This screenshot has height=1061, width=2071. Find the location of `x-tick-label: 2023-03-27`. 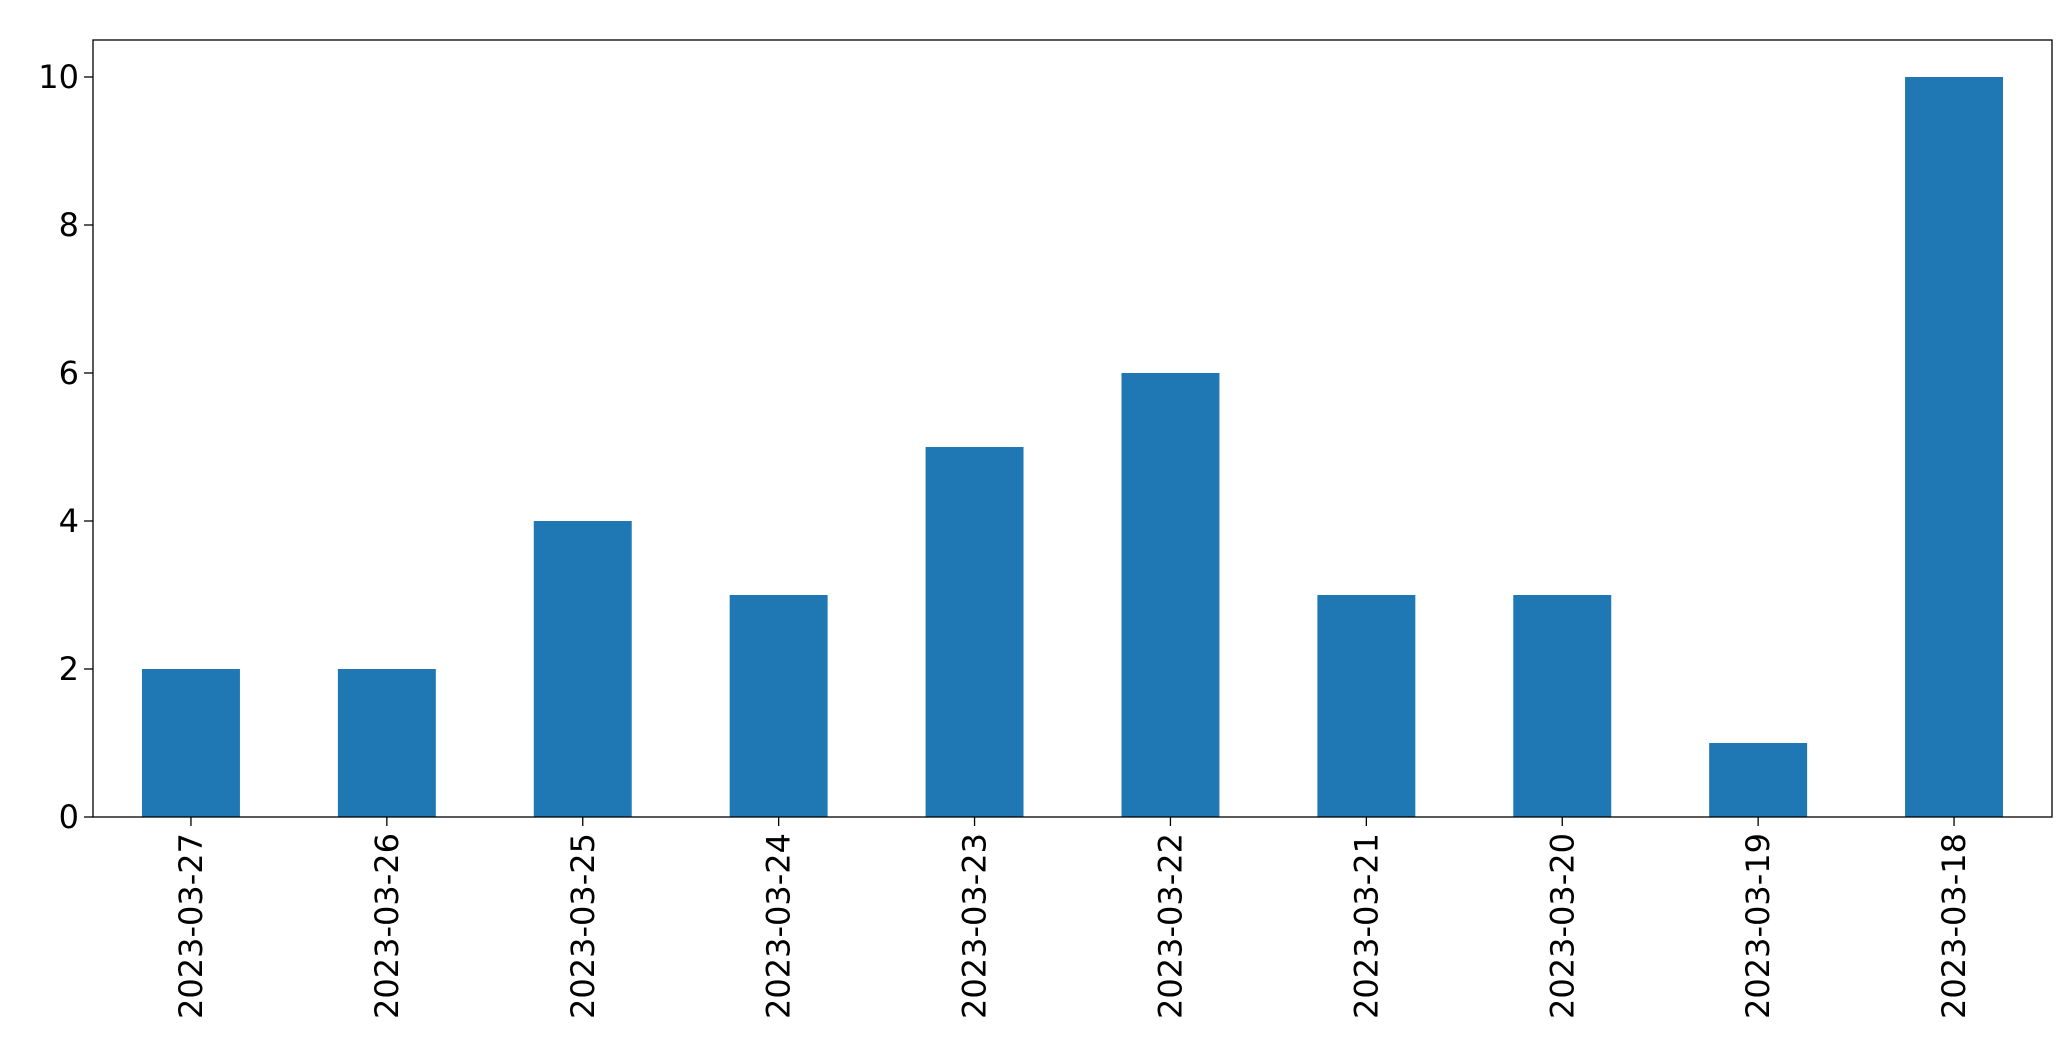

x-tick-label: 2023-03-27 is located at coordinates (191, 926).